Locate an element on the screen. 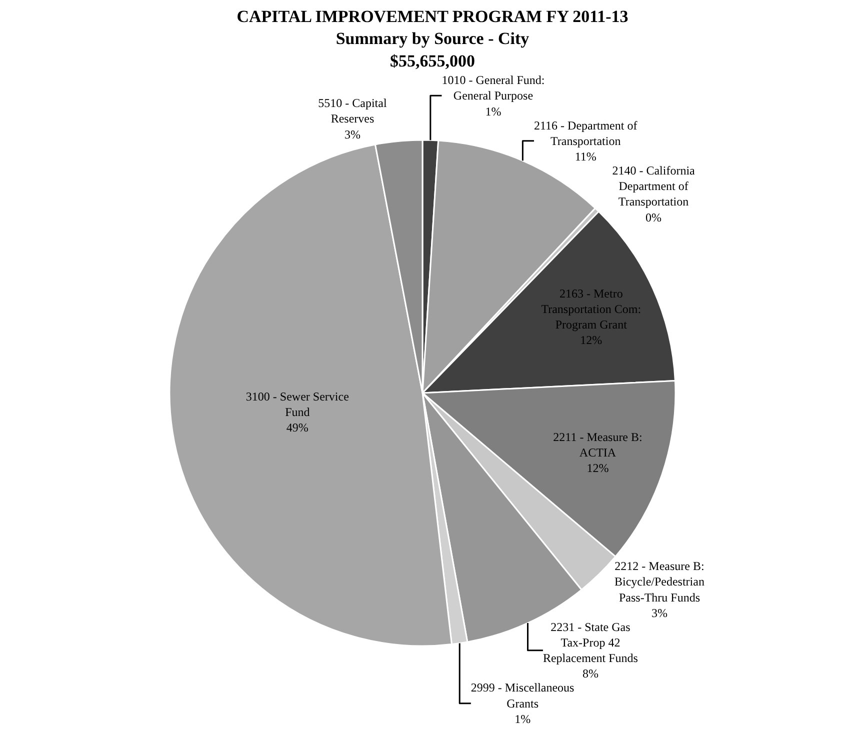 Image resolution: width=865 pixels, height=736 pixels. slice-label: 2212 - Measure B: Bicycle/Pedestrian Pass-Thru Funds is located at coordinates (659, 581).